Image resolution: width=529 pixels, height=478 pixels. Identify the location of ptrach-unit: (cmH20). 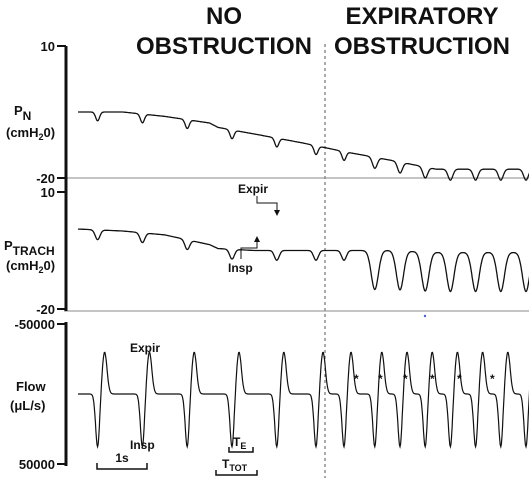
(30, 266).